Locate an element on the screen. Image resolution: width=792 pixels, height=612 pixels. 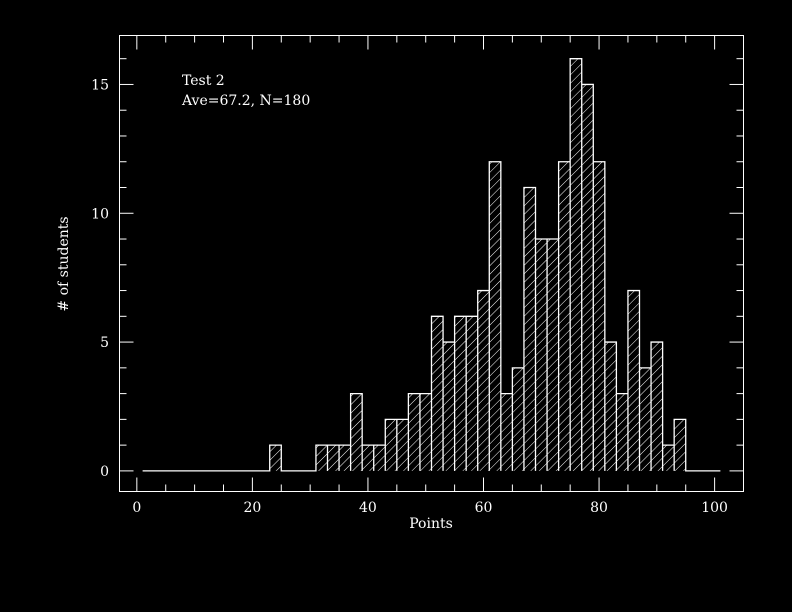
x-tick-label: 0 is located at coordinates (136, 508).